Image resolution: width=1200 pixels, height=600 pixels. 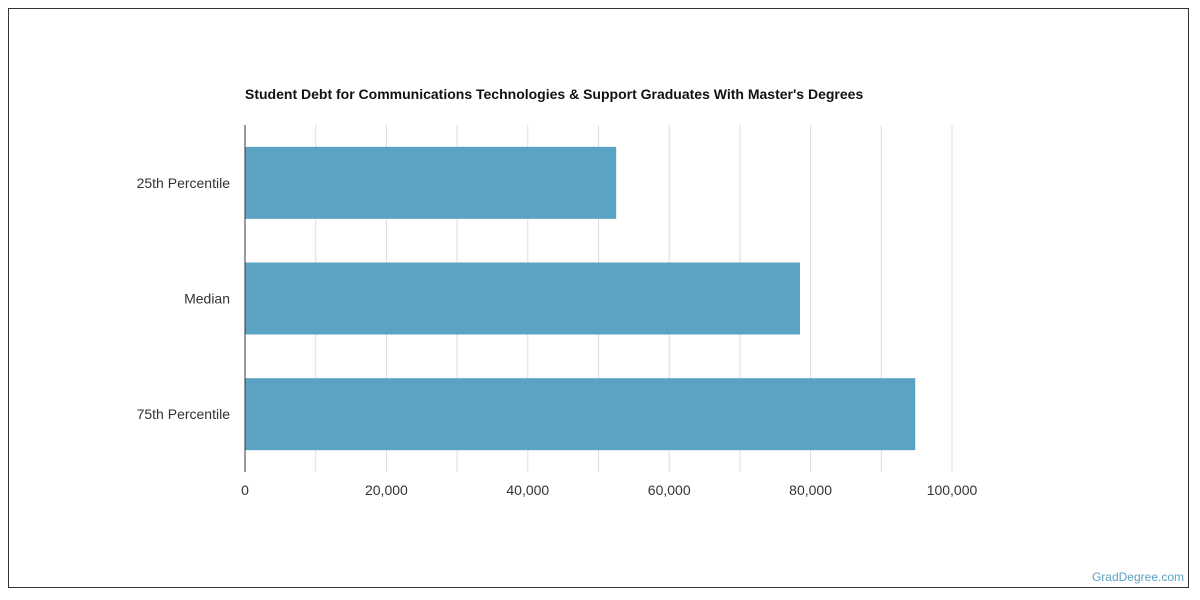 What do you see at coordinates (245, 490) in the screenshot?
I see `x-tick-label: 0` at bounding box center [245, 490].